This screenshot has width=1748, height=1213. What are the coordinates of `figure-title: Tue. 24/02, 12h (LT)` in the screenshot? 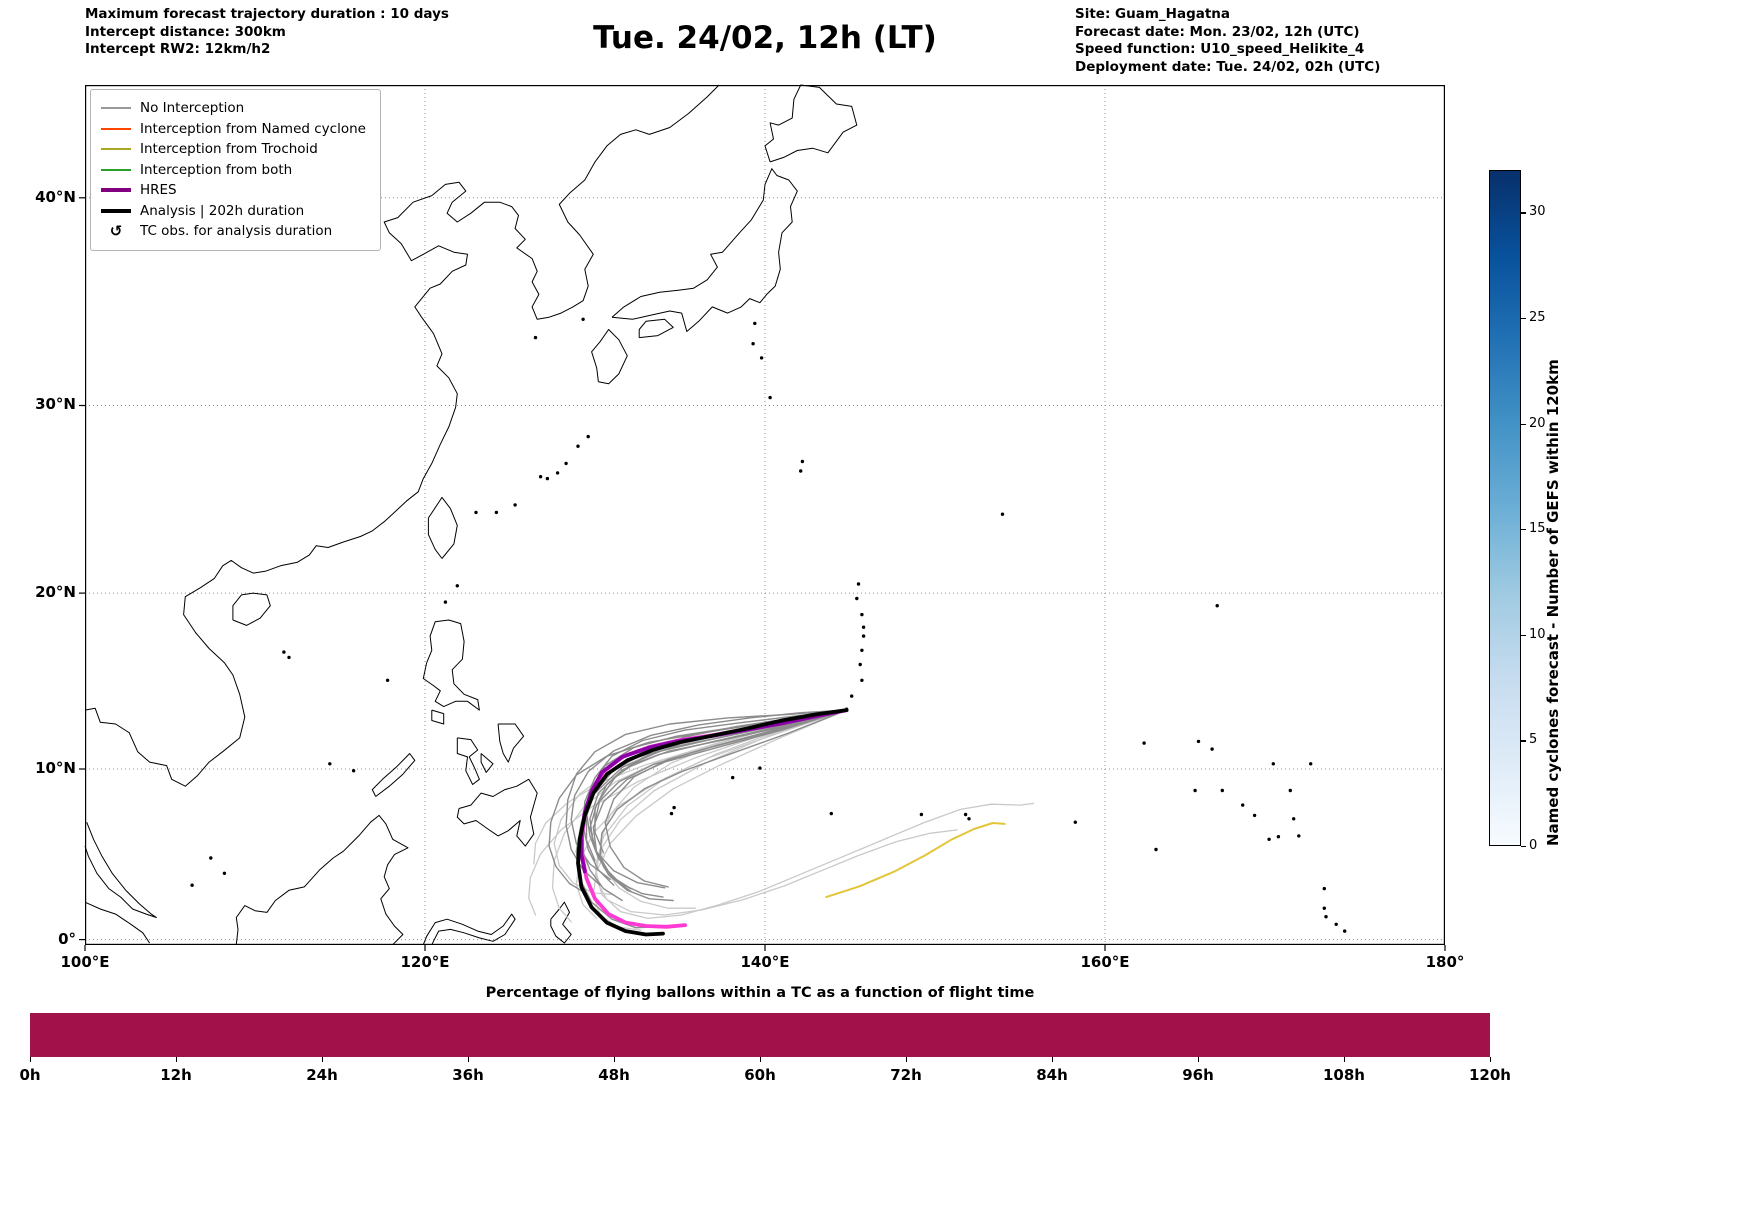 It's located at (765, 38).